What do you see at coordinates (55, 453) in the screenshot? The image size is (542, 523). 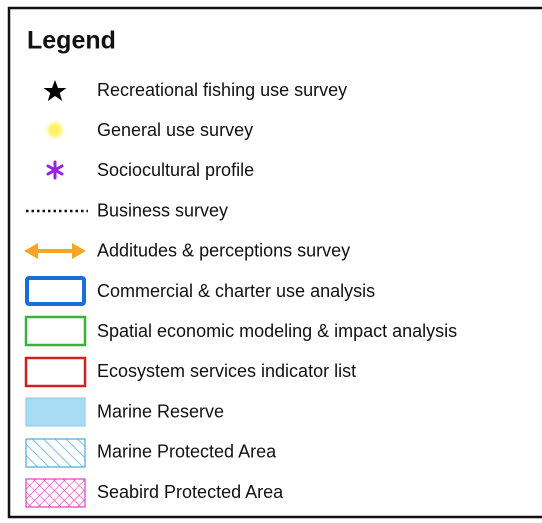 I see `hatched-box` at bounding box center [55, 453].